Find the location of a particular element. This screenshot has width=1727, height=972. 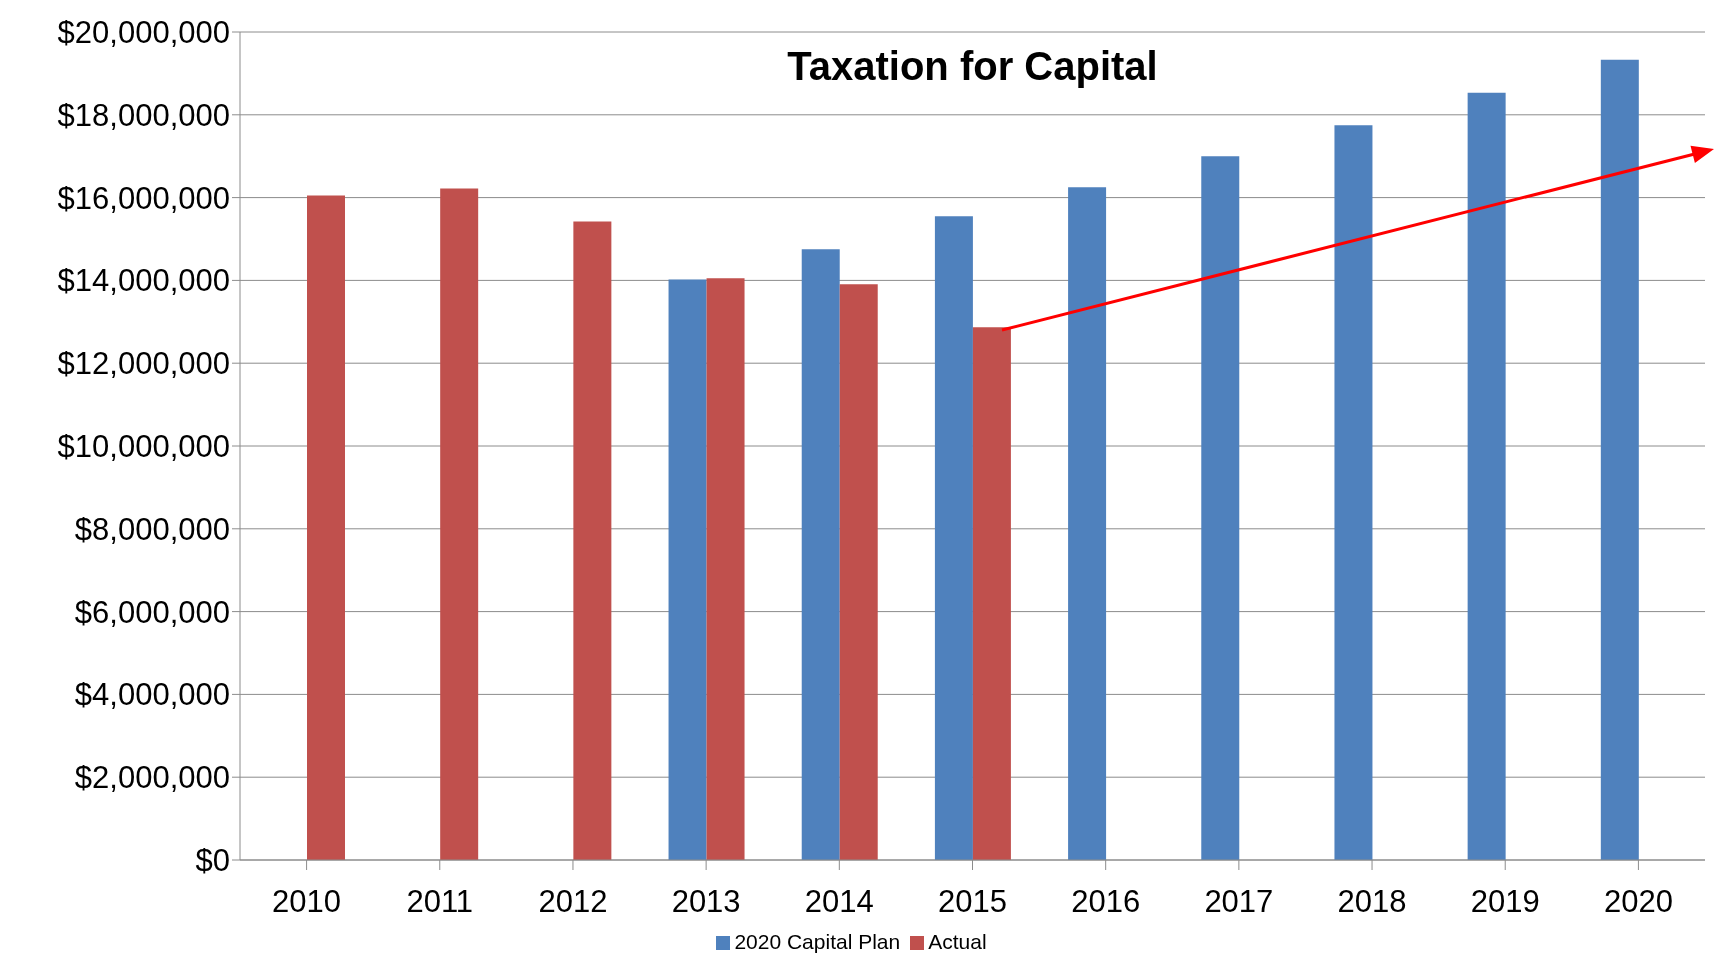

x-tick-label: 2010 is located at coordinates (307, 902).